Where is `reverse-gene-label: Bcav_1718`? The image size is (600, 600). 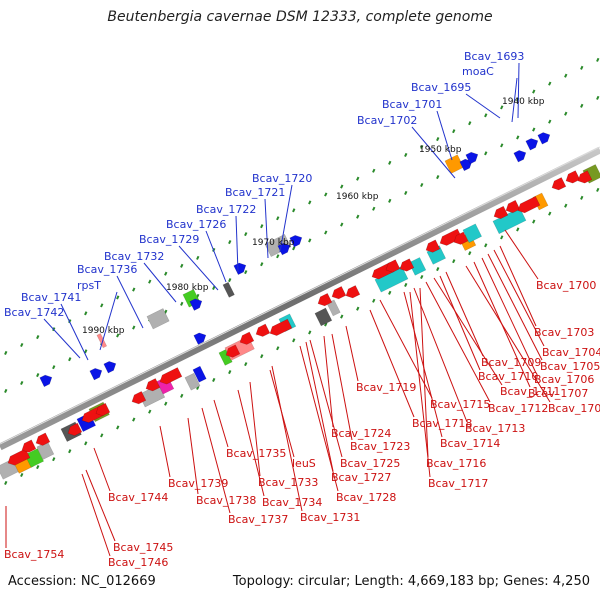 reverse-gene-label: Bcav_1718 is located at coordinates (442, 423).